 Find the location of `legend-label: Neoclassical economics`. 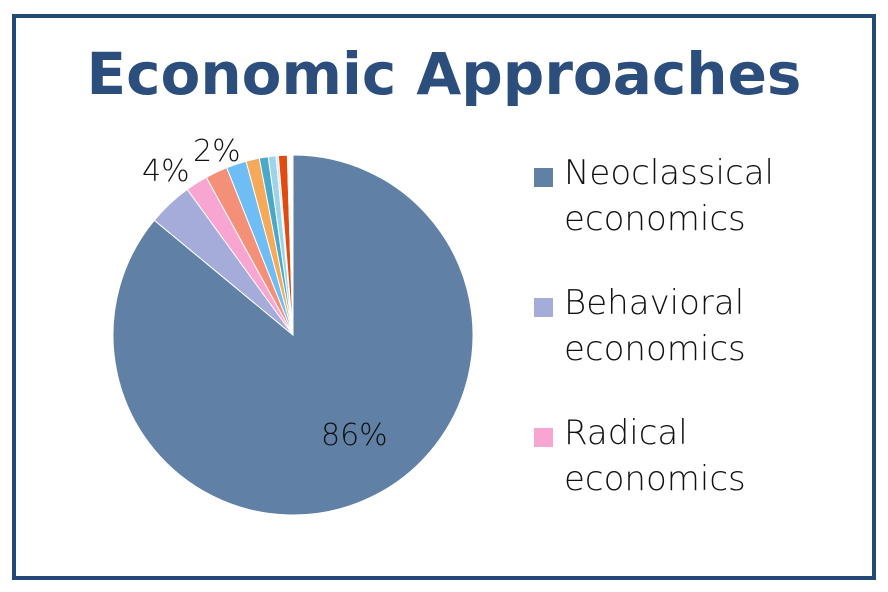

legend-label: Neoclassical economics is located at coordinates (669, 196).